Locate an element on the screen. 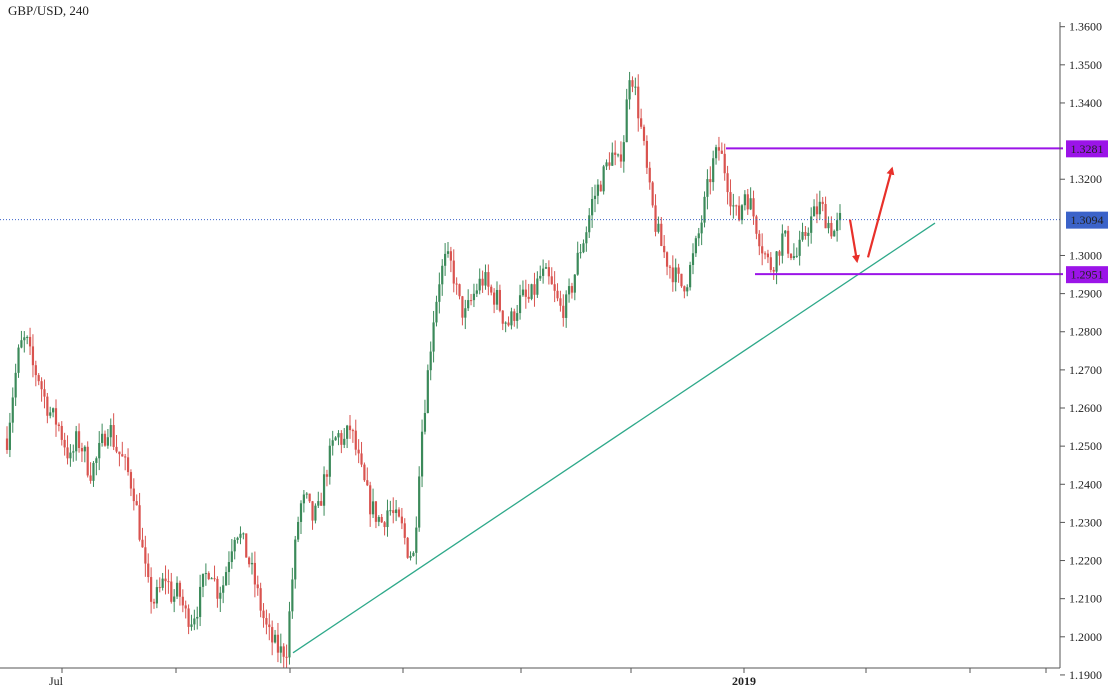  y-tick-label: 1.2200 is located at coordinates (1085, 561).